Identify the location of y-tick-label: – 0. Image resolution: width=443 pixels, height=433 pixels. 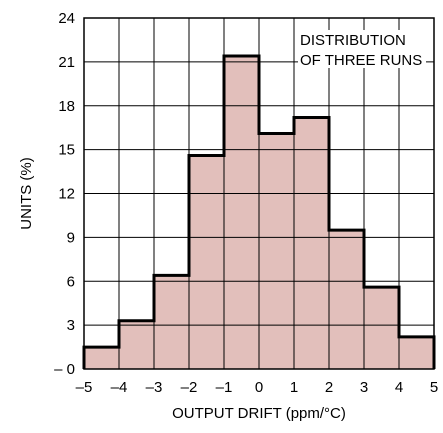
(64, 369).